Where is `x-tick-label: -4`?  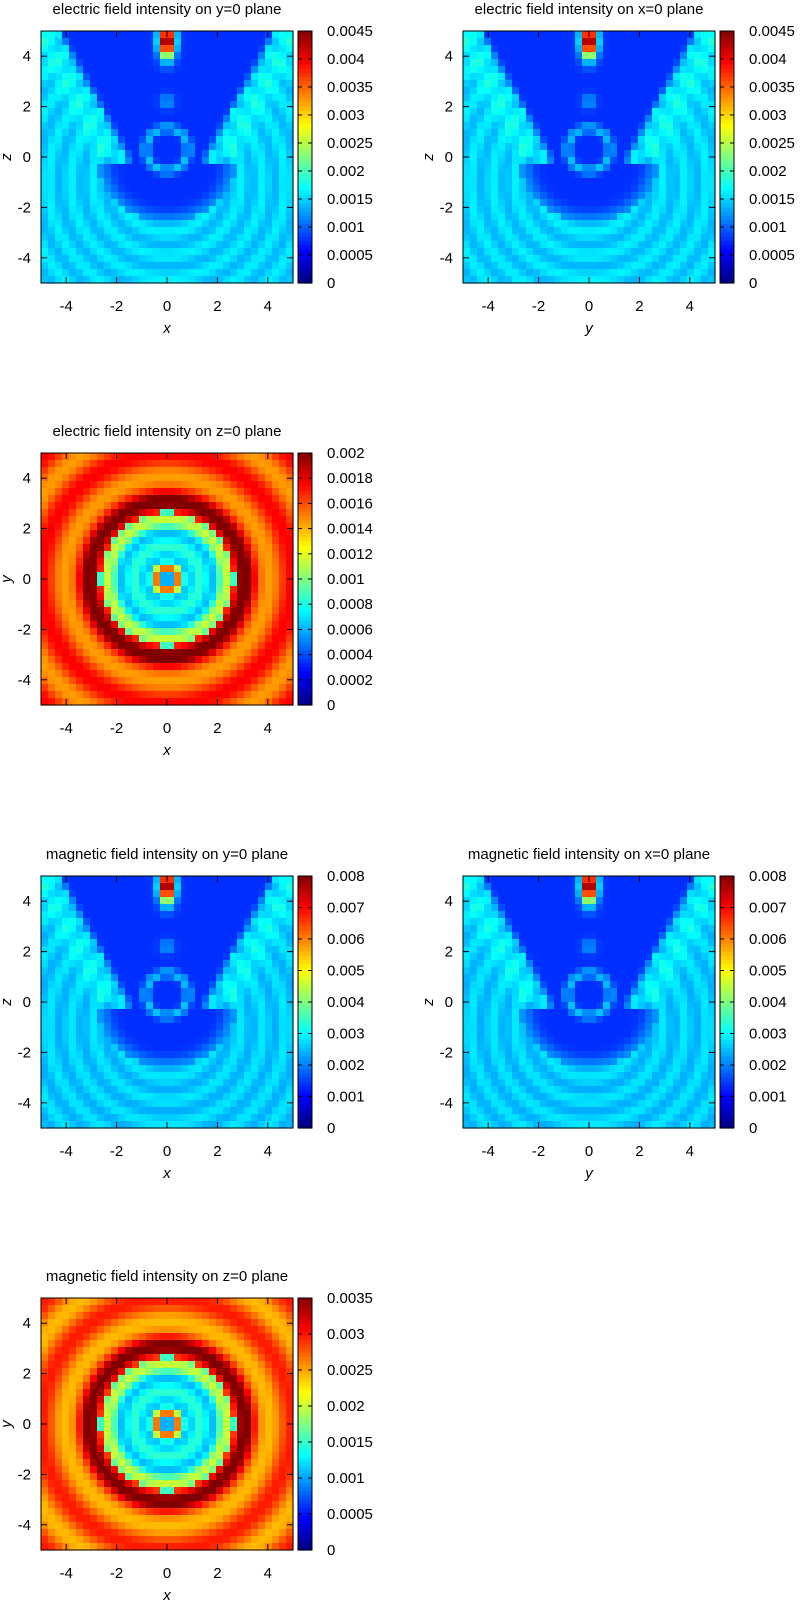
x-tick-label: -4 is located at coordinates (66, 306).